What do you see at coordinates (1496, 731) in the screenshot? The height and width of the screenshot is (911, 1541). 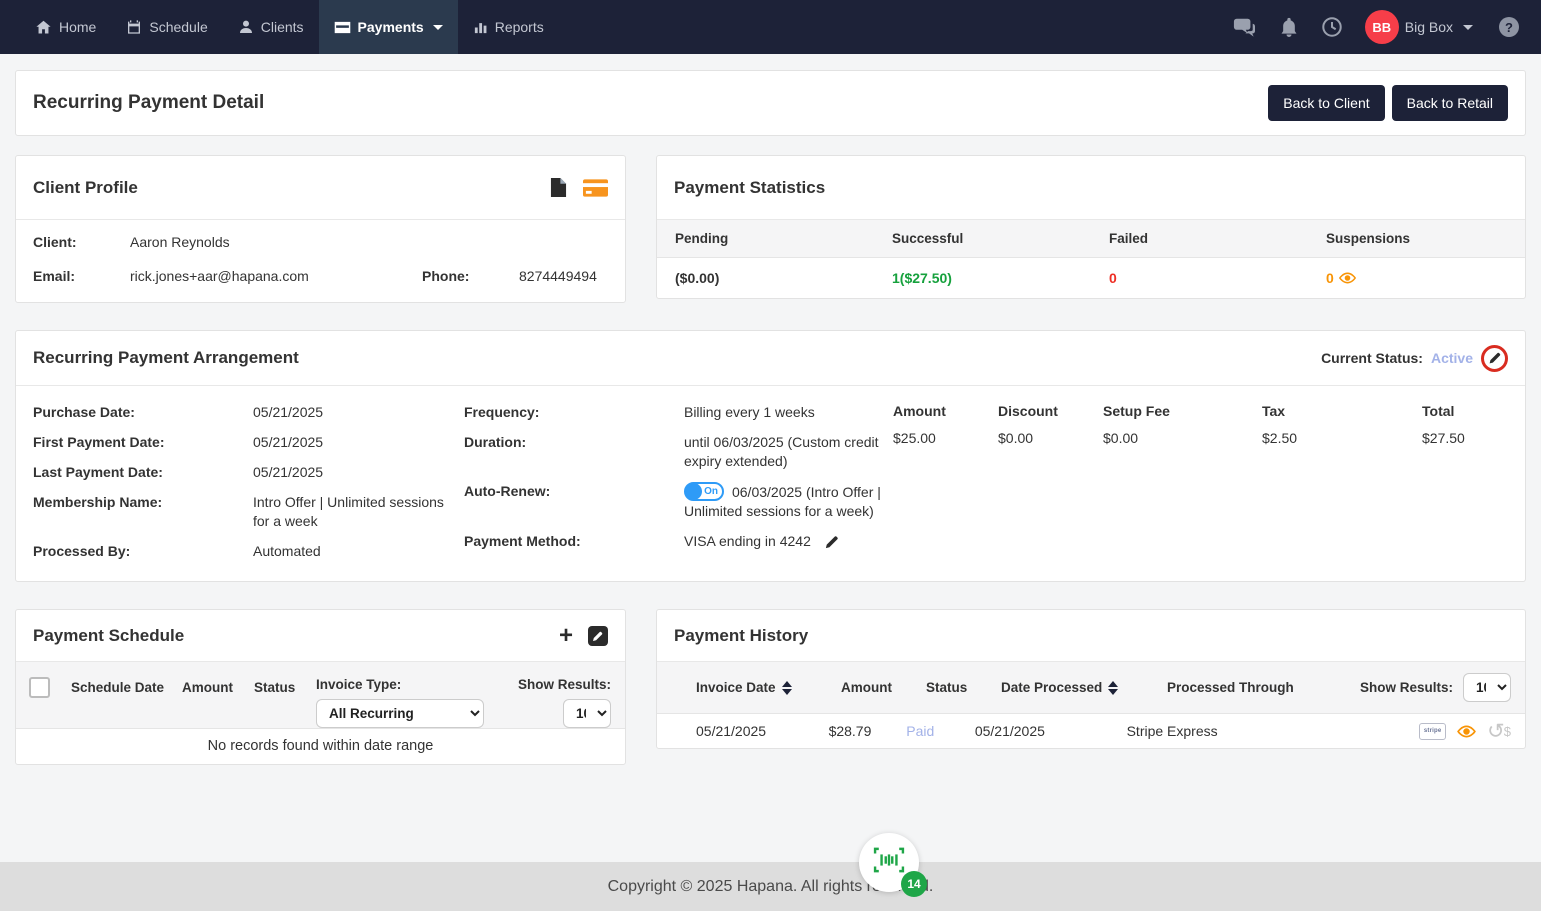 I see `refund-arrow-glyph: ↺` at bounding box center [1496, 731].